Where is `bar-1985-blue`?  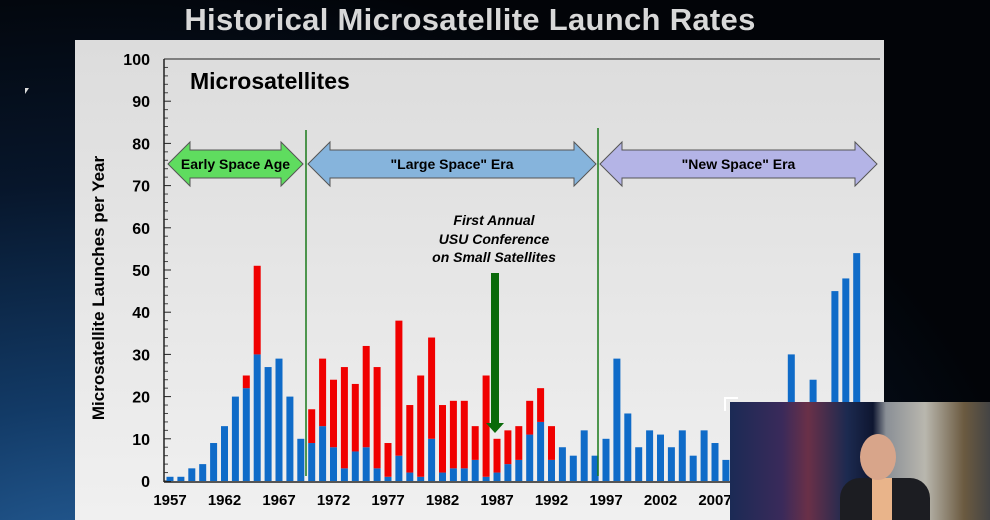
bar-1985-blue is located at coordinates (475, 470).